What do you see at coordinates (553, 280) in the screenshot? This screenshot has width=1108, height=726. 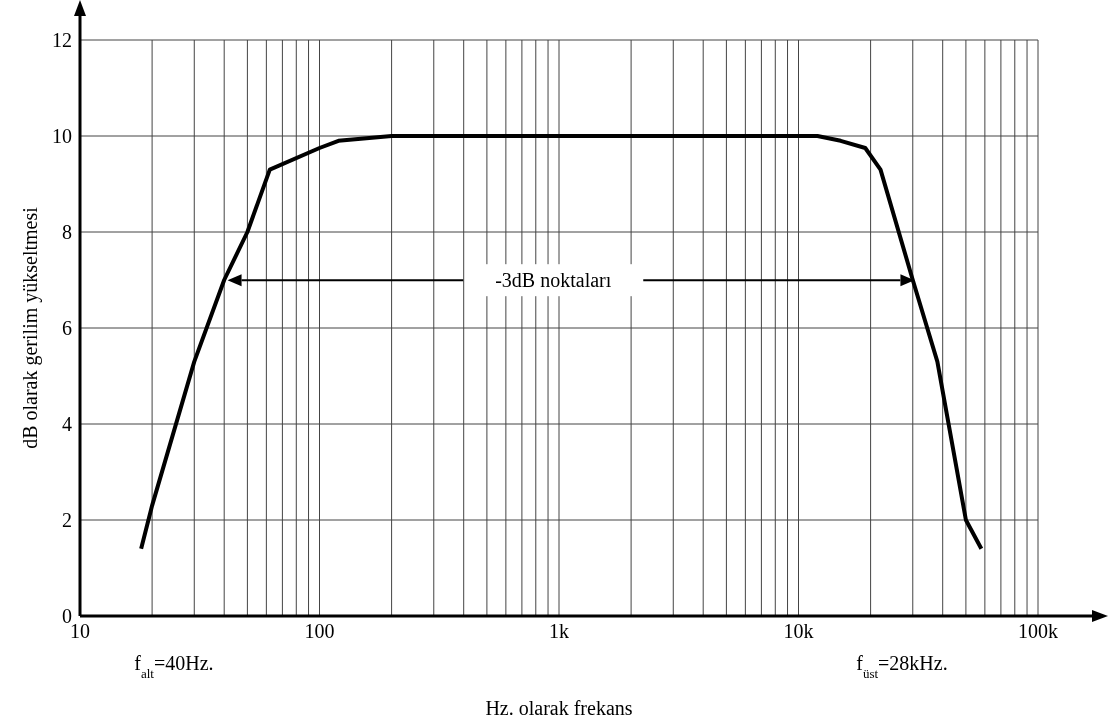 I see `annotation: -3dB noktaları` at bounding box center [553, 280].